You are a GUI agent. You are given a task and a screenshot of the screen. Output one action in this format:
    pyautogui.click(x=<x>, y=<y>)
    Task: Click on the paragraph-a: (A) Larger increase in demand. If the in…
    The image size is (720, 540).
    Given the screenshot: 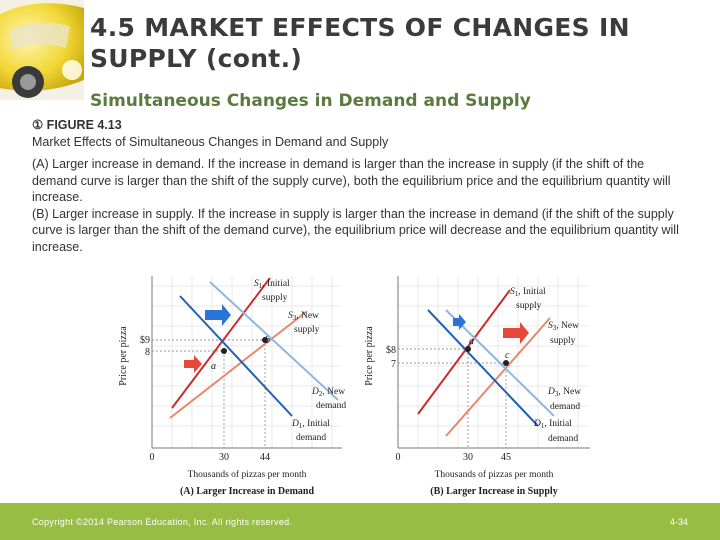 What is the action you would take?
    pyautogui.click(x=351, y=180)
    